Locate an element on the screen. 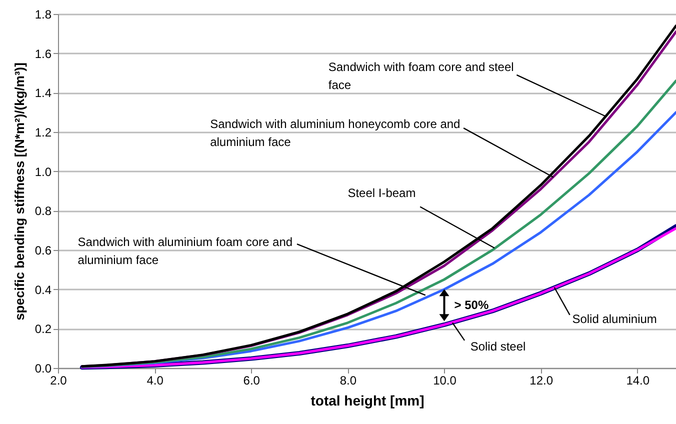 This screenshot has width=676, height=424. x-tick-label: 10.0 is located at coordinates (445, 381).